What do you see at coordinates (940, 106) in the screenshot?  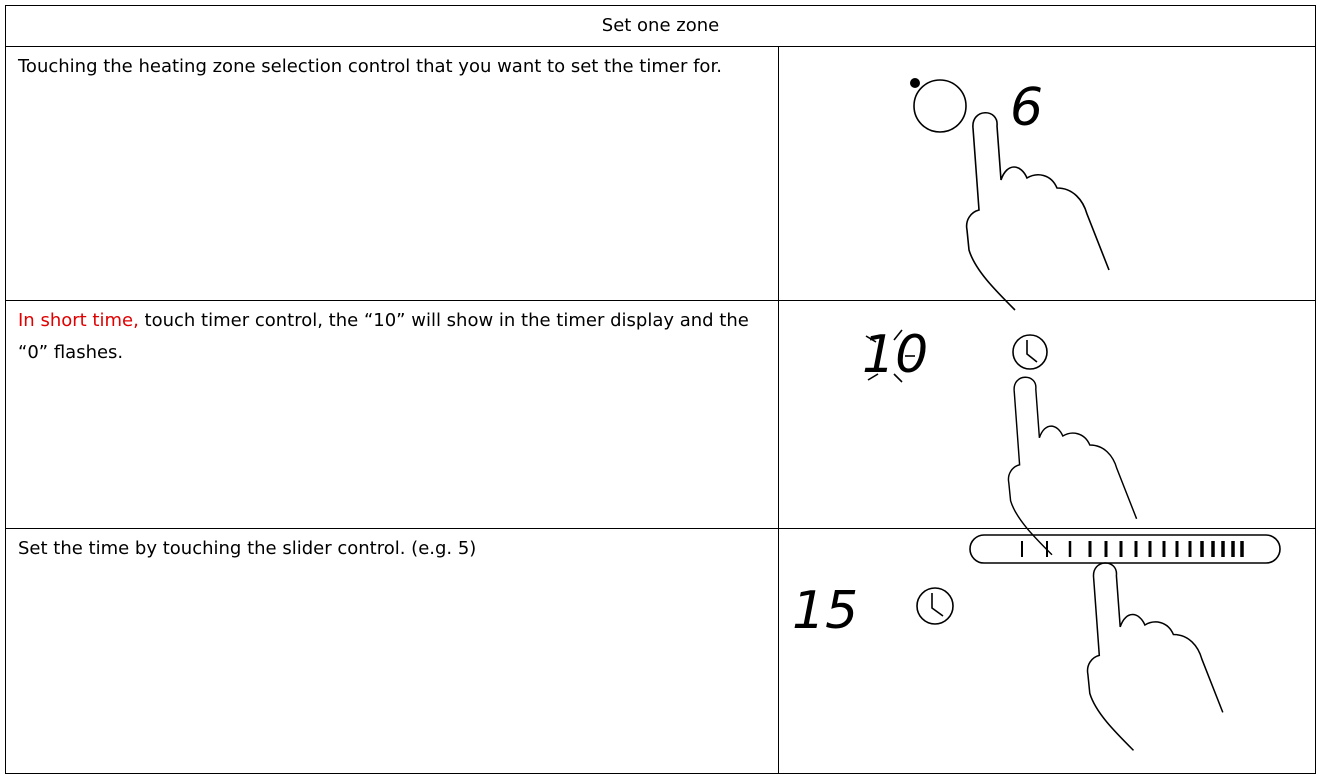 I see `zone-control` at bounding box center [940, 106].